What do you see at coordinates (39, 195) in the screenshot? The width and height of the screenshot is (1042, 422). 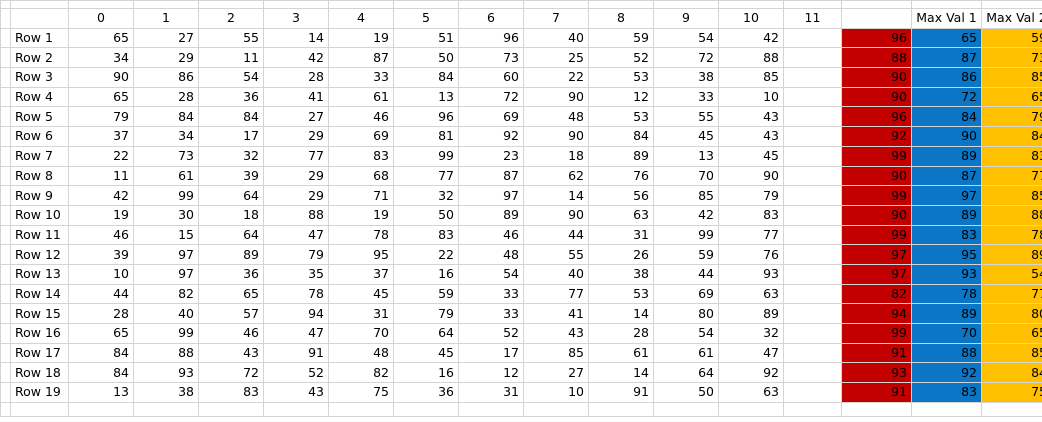 I see `row-label: Row 9` at bounding box center [39, 195].